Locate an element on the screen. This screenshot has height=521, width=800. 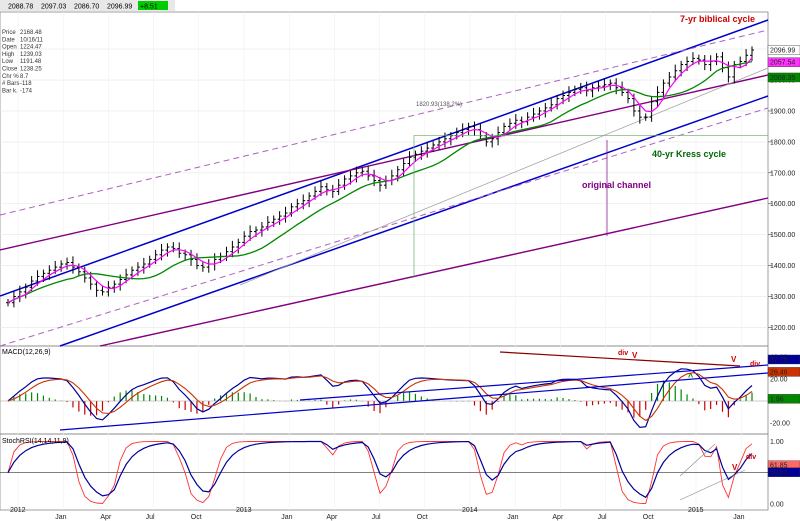
x-label-5: 2013 is located at coordinates (244, 510).